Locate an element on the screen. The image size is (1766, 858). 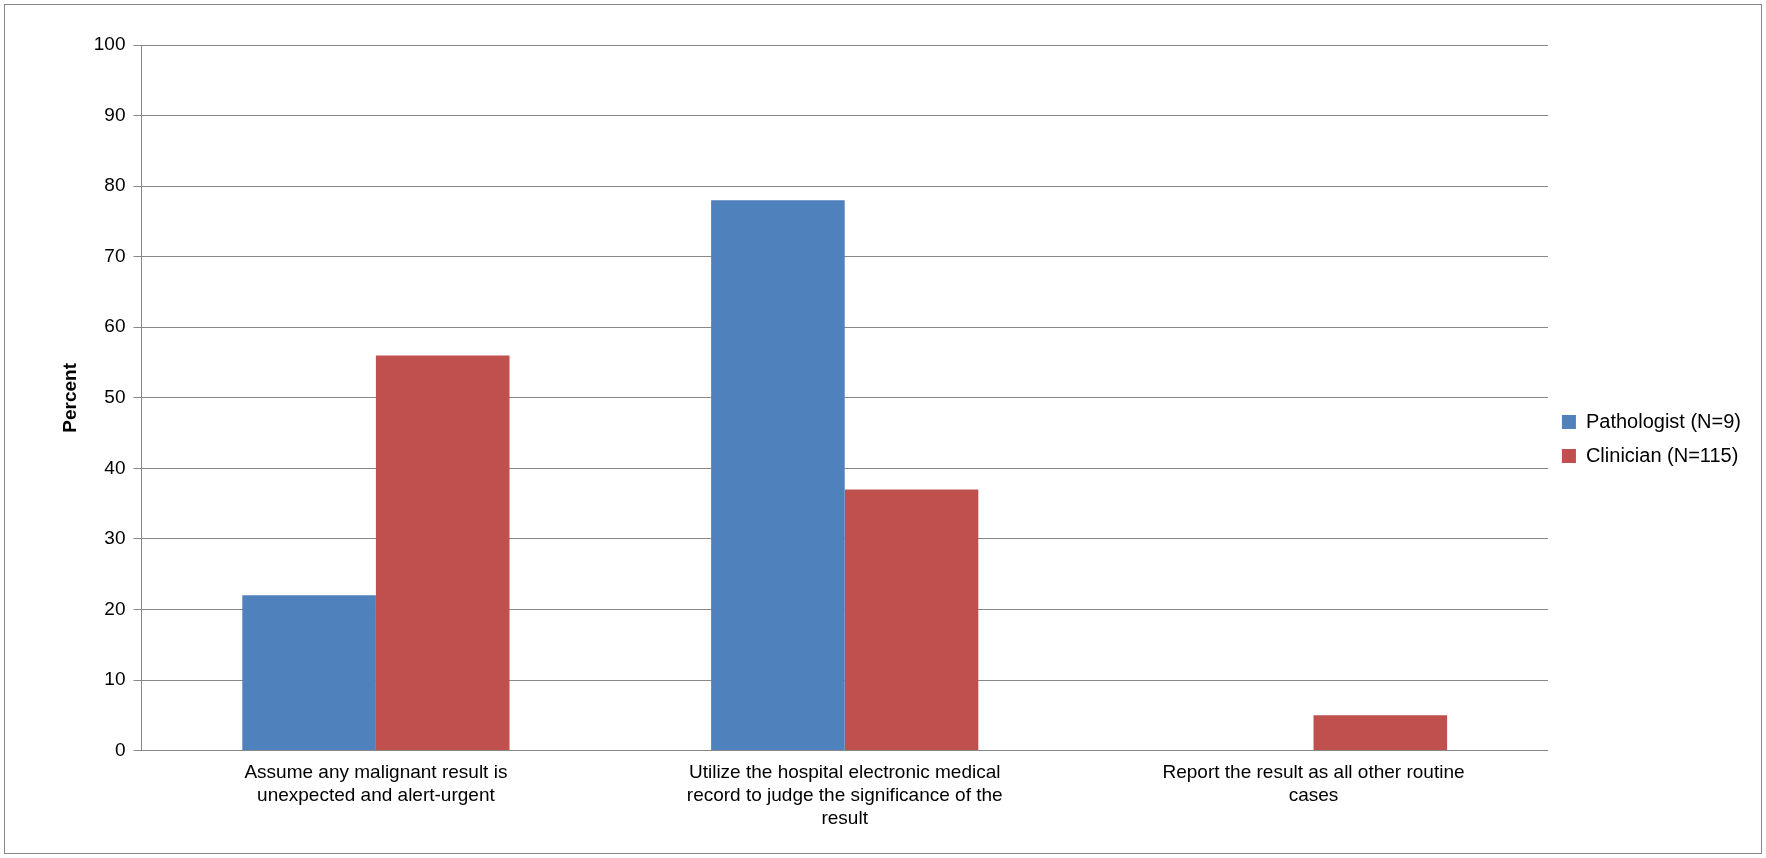
legend-label: Clinician (N=115) is located at coordinates (1662, 454).